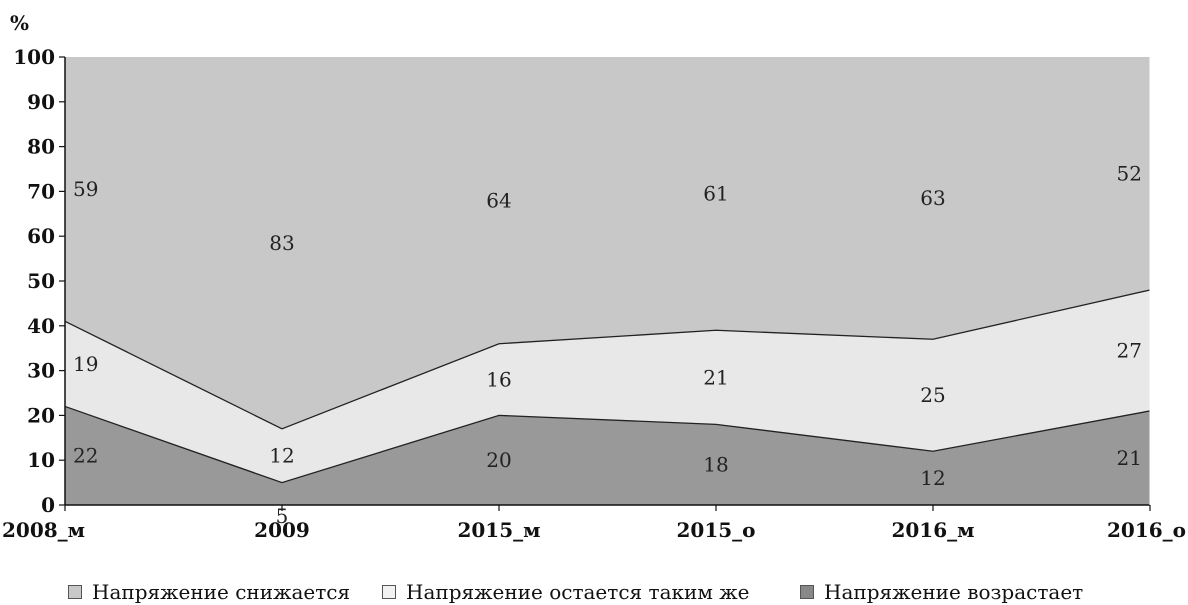 This screenshot has height=605, width=1188. Describe the element at coordinates (715, 530) in the screenshot. I see `x-tick-label-3: 2015_о` at that location.